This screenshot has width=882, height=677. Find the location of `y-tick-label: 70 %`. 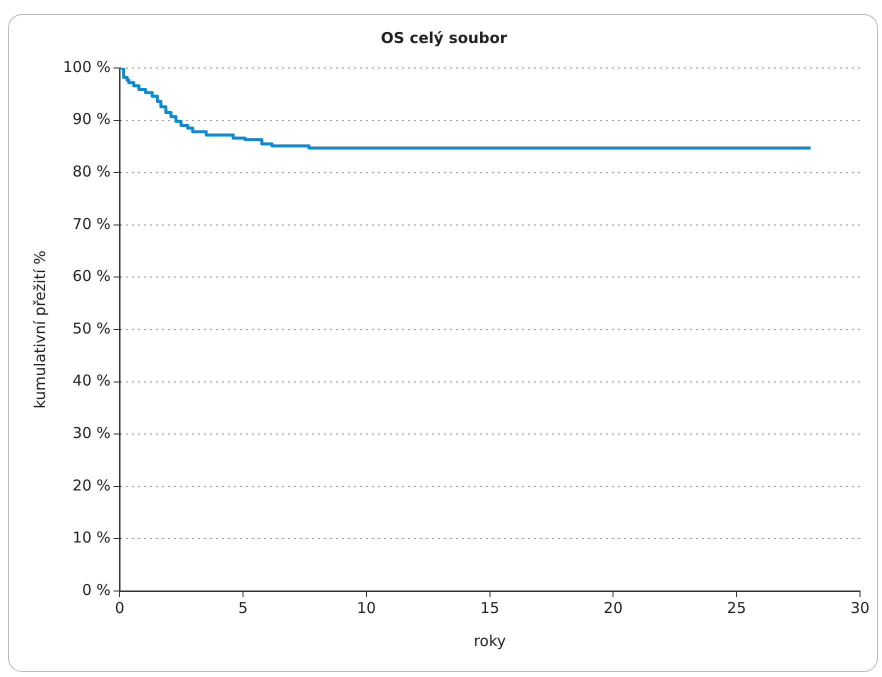

y-tick-label: 70 % is located at coordinates (91, 223).